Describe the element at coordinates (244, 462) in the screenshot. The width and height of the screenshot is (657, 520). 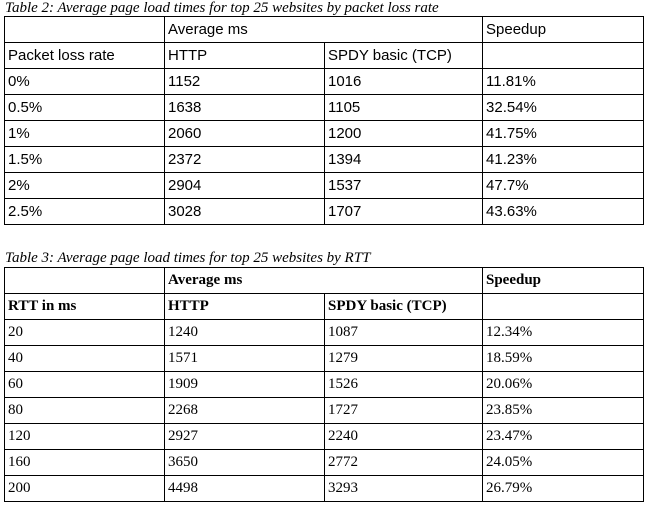
I see `http-cell: 3650` at that location.